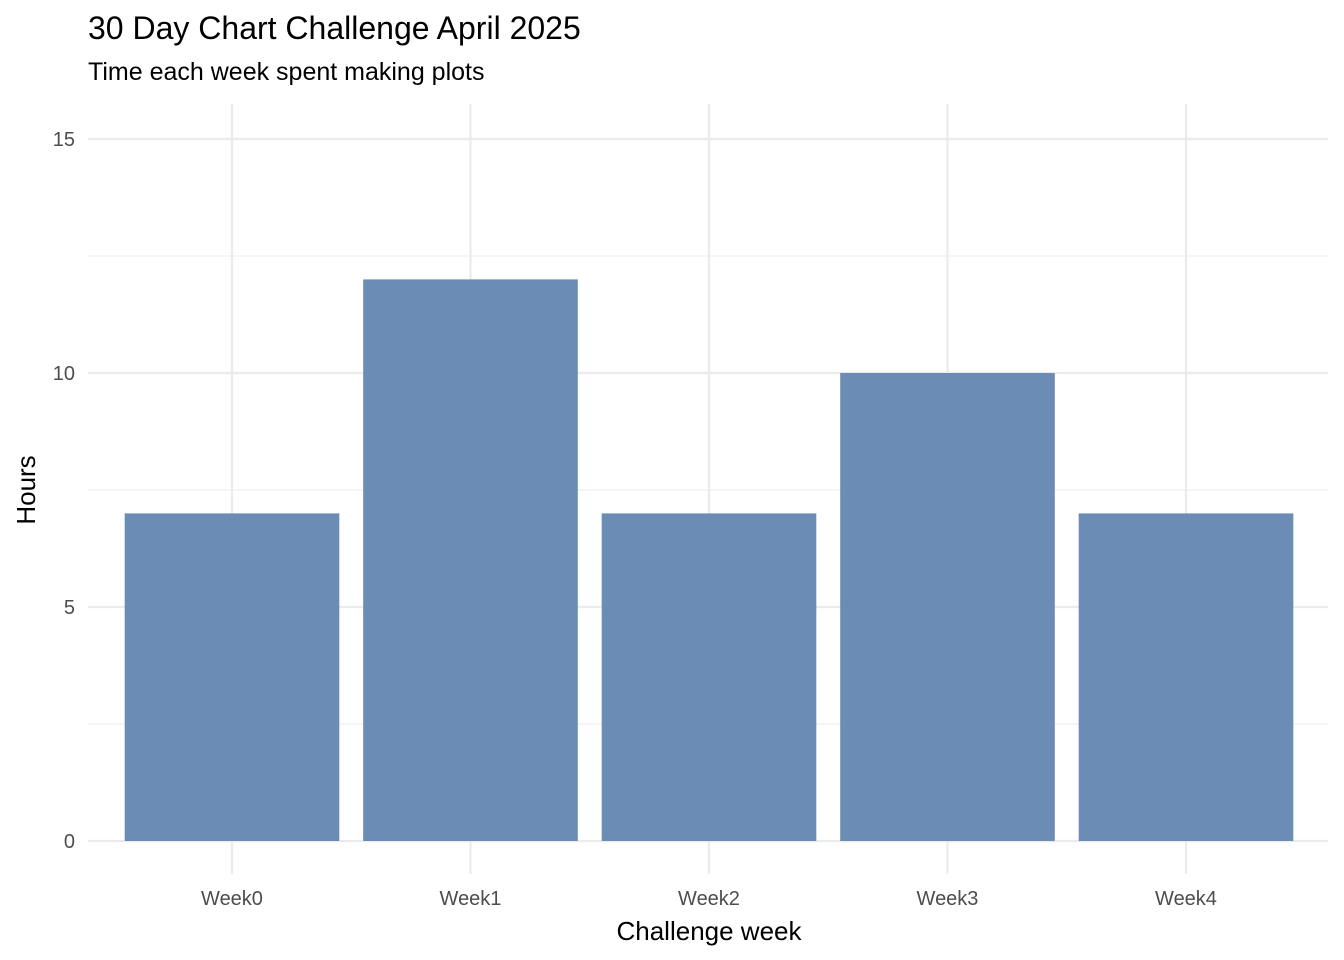 Image resolution: width=1344 pixels, height=960 pixels. Describe the element at coordinates (470, 560) in the screenshot. I see `bar-week1` at that location.